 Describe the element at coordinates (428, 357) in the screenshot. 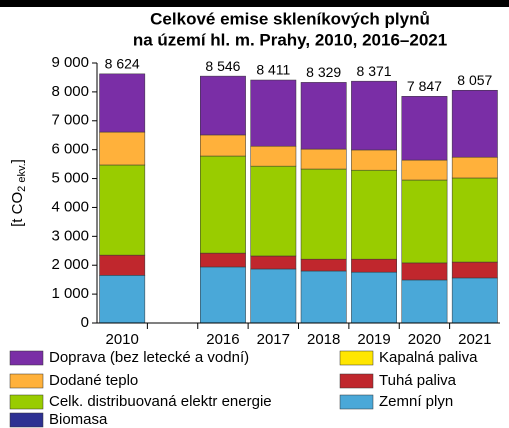

I see `legend-label: Kapalná paliva` at that location.